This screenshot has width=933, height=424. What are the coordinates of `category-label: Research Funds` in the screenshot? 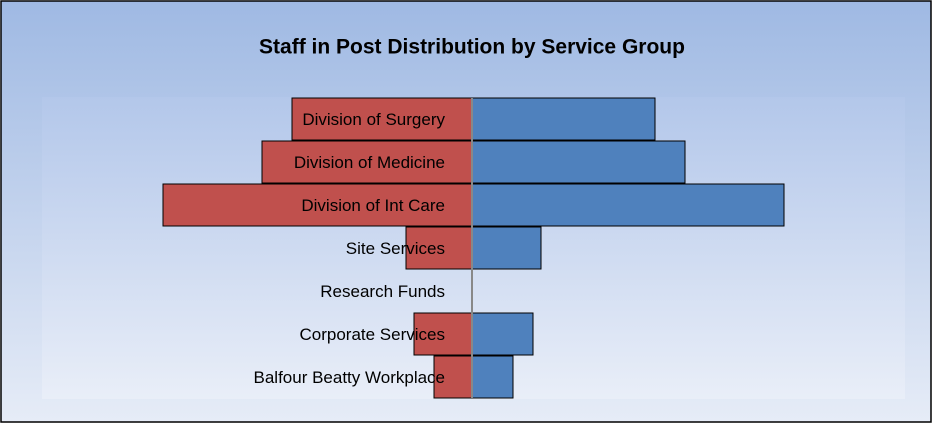 It's located at (382, 291).